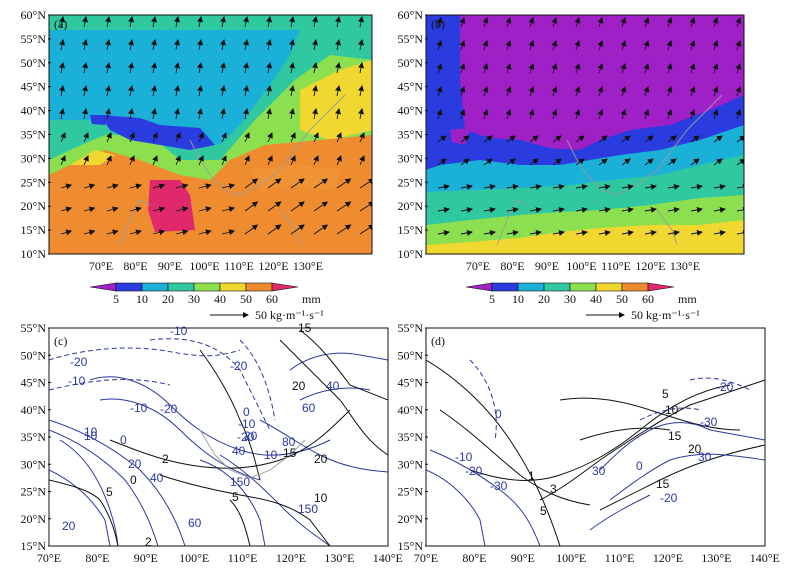  What do you see at coordinates (590, 126) in the screenshot?
I see `panel-b-vectors` at bounding box center [590, 126].